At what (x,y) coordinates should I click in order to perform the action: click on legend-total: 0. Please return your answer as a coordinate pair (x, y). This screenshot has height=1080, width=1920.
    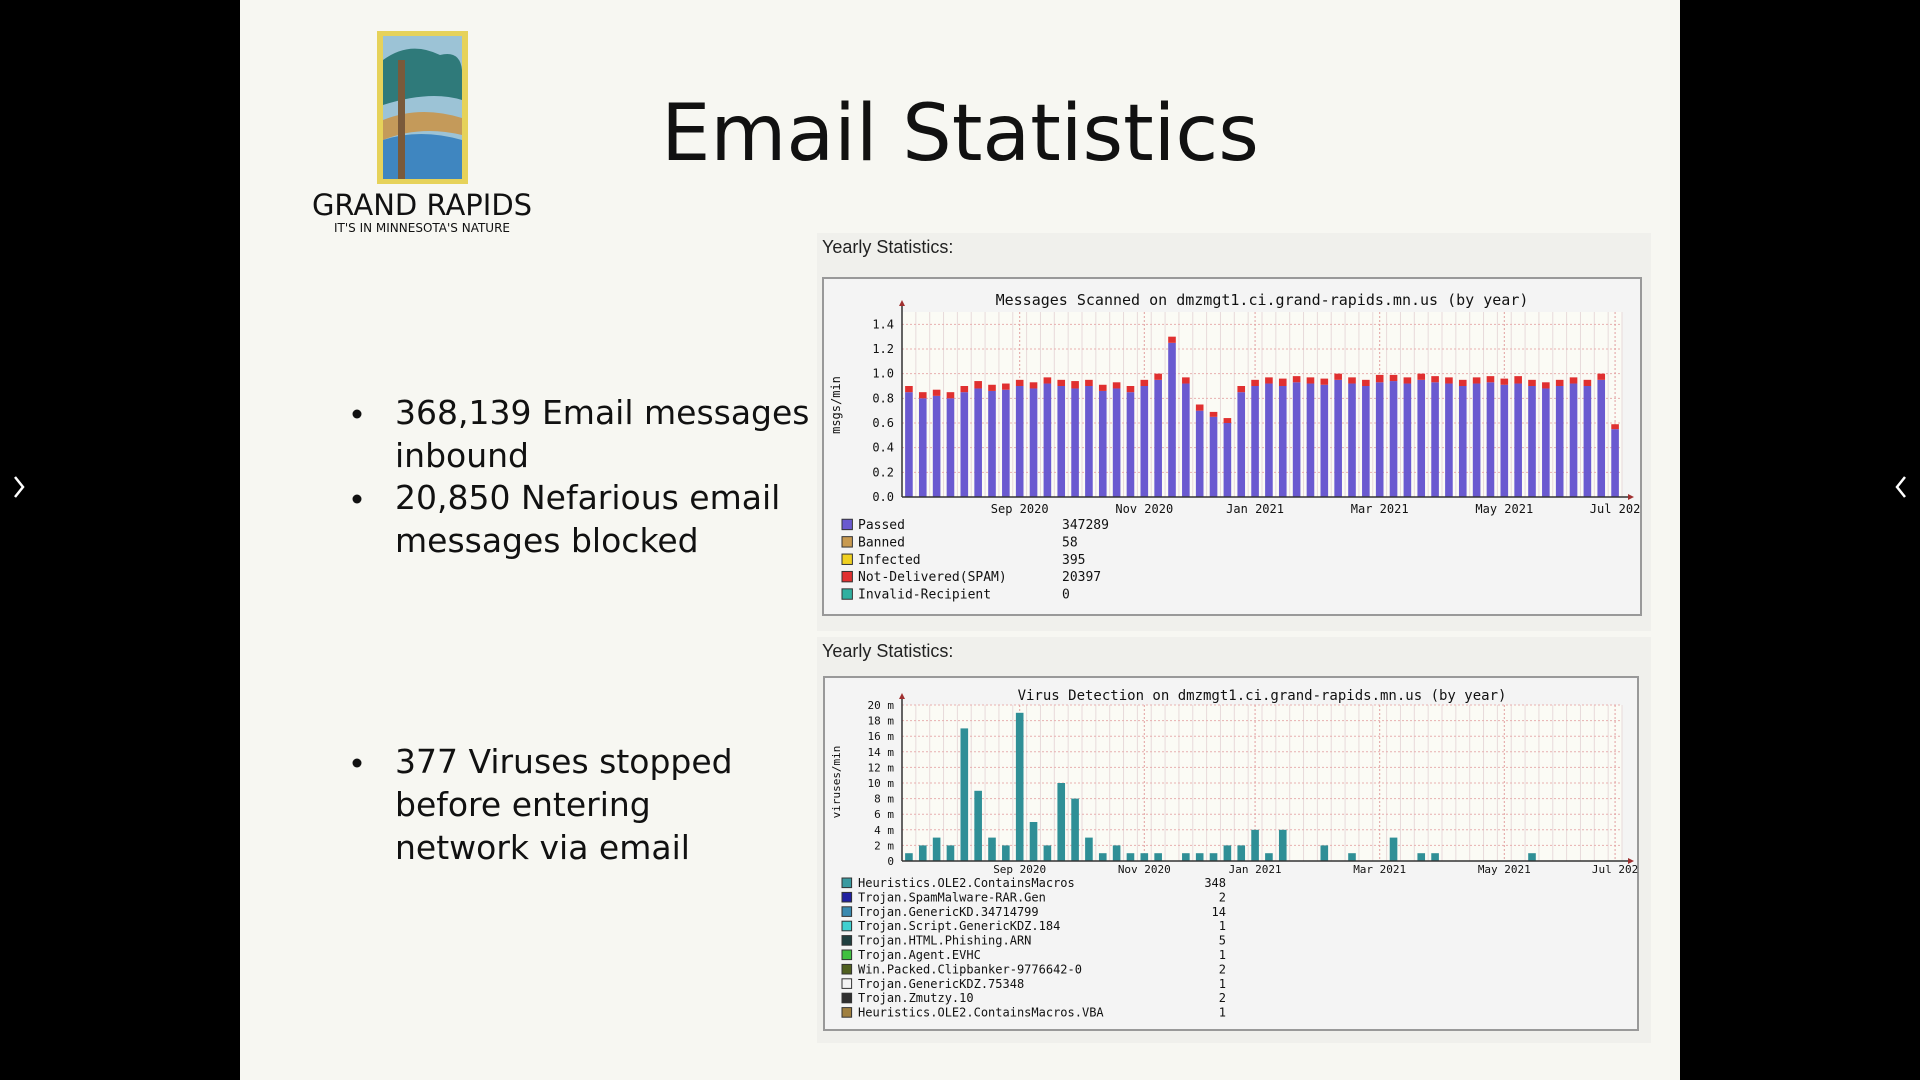
    Looking at the image, I should click on (1066, 595).